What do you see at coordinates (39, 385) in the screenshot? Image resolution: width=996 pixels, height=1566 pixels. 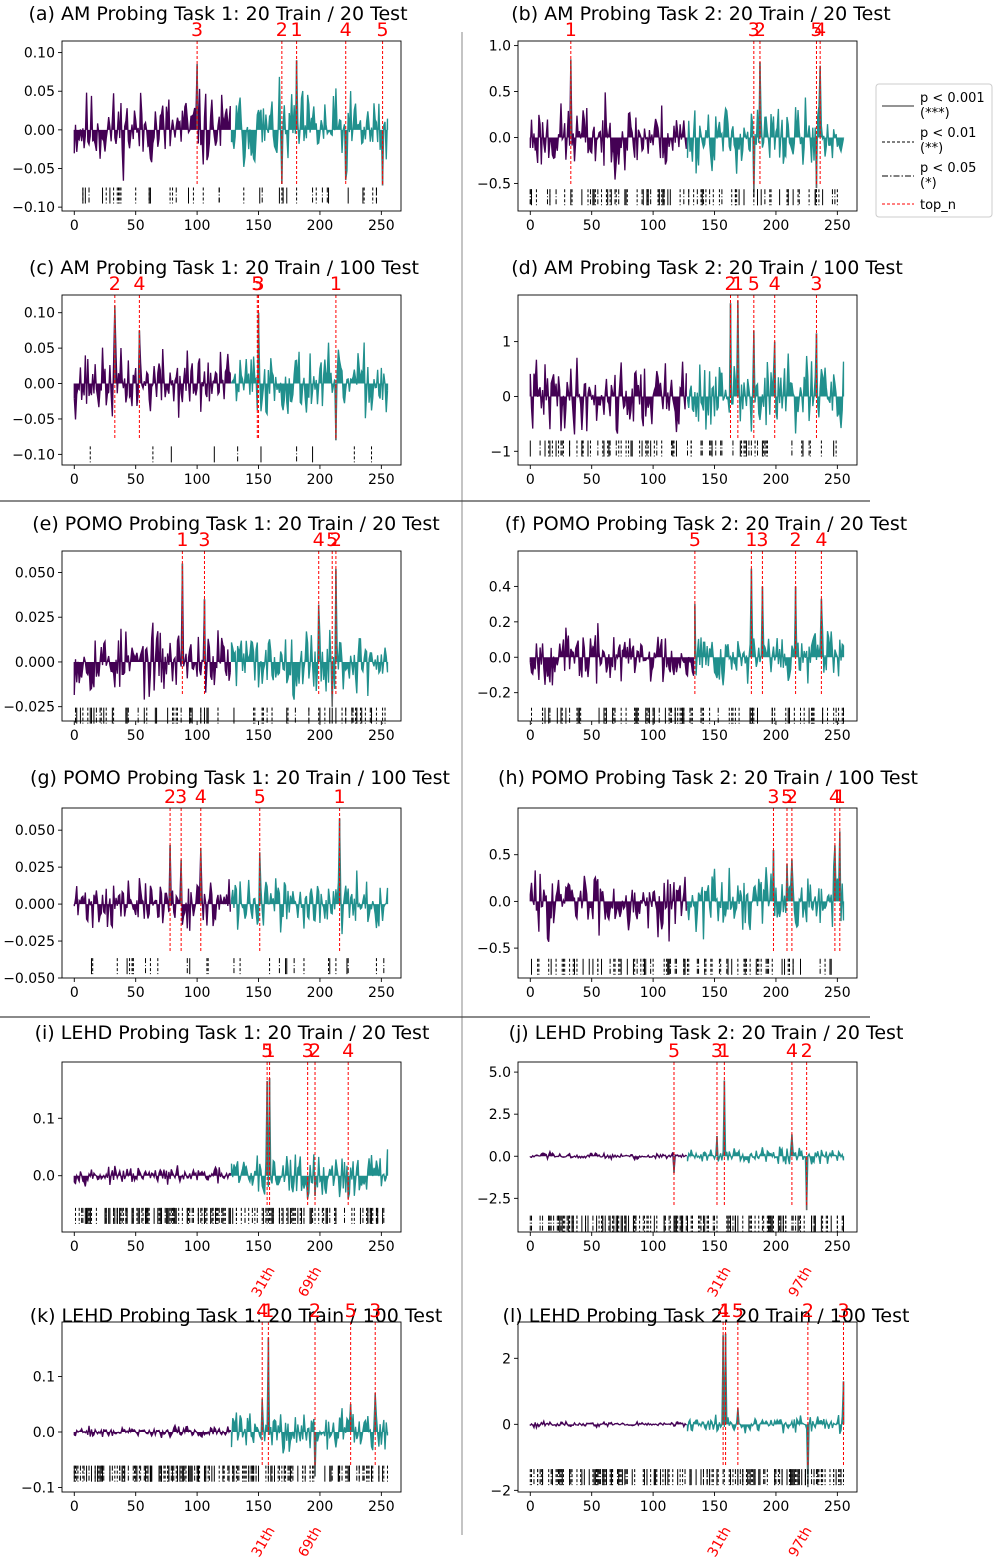 I see `y-tick-label: 0.00` at bounding box center [39, 385].